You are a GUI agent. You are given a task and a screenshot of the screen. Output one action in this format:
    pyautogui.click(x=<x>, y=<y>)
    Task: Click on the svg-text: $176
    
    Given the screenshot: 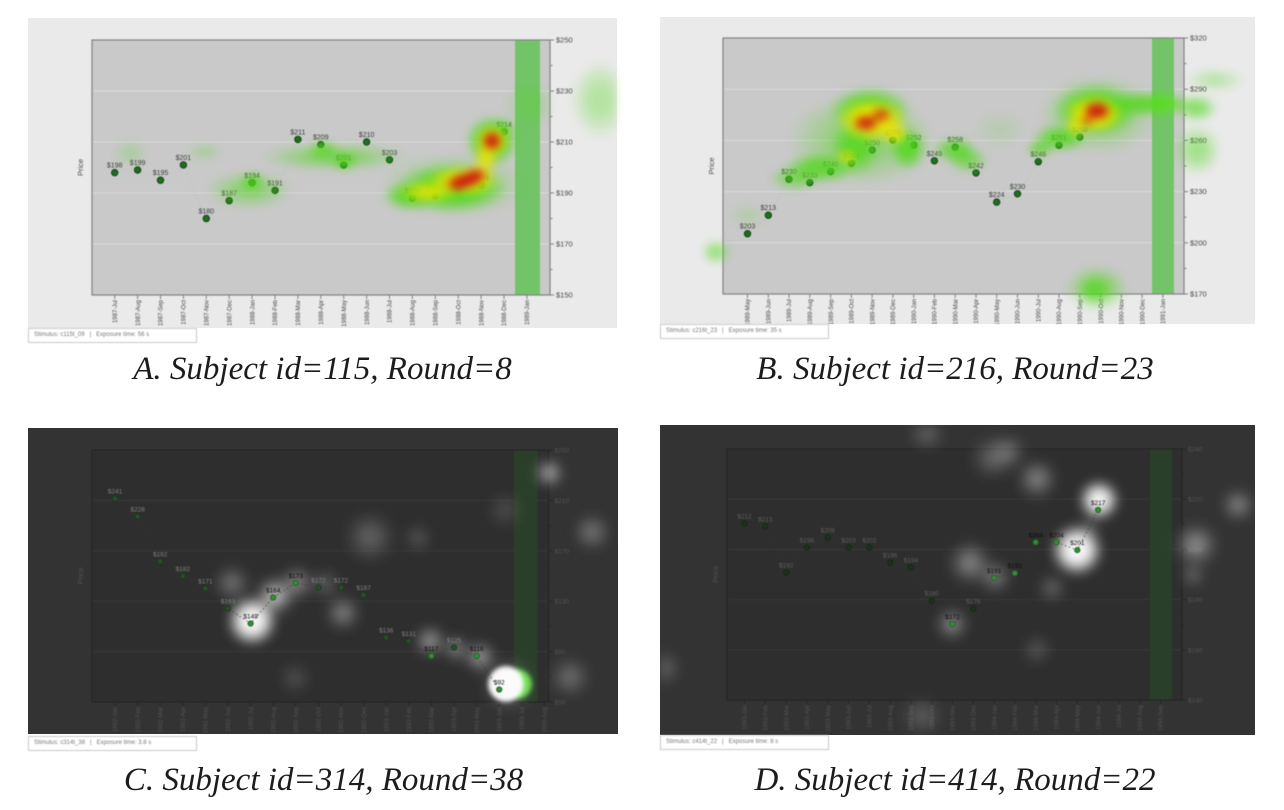 What is the action you would take?
    pyautogui.click(x=973, y=602)
    